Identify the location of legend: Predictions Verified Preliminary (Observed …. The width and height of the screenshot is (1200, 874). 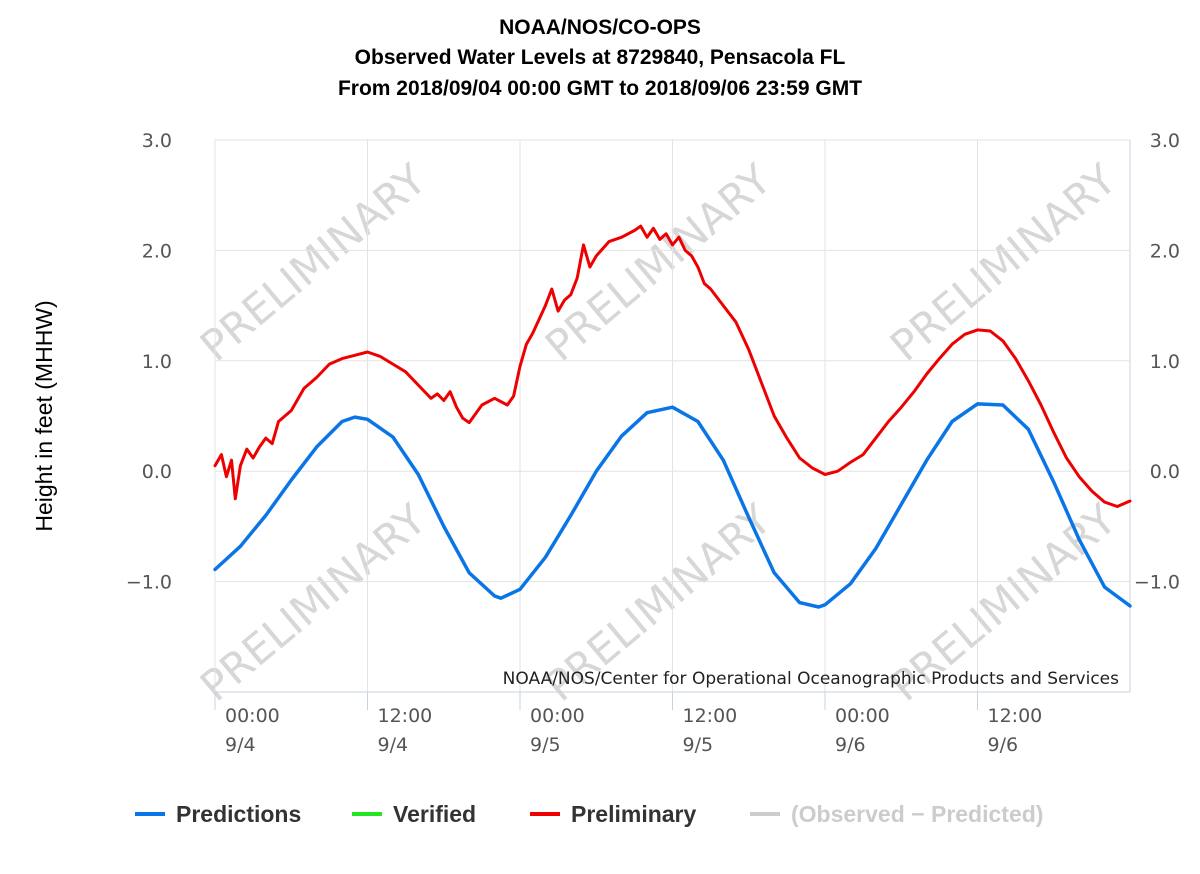
(589, 814).